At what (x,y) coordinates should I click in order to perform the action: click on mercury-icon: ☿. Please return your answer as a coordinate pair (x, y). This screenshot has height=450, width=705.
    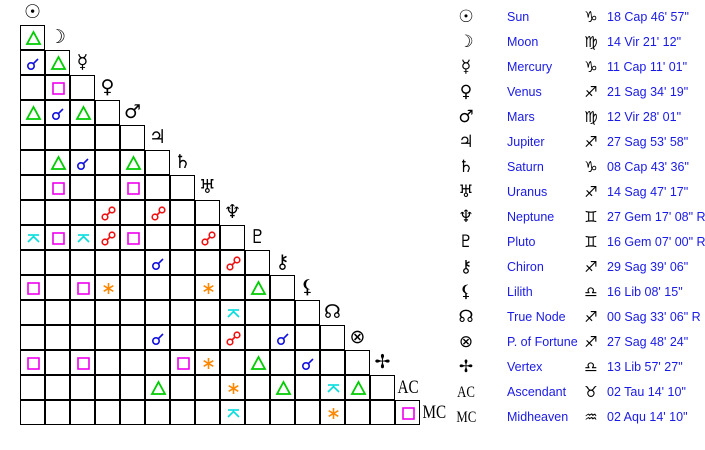
    Looking at the image, I should click on (82, 62).